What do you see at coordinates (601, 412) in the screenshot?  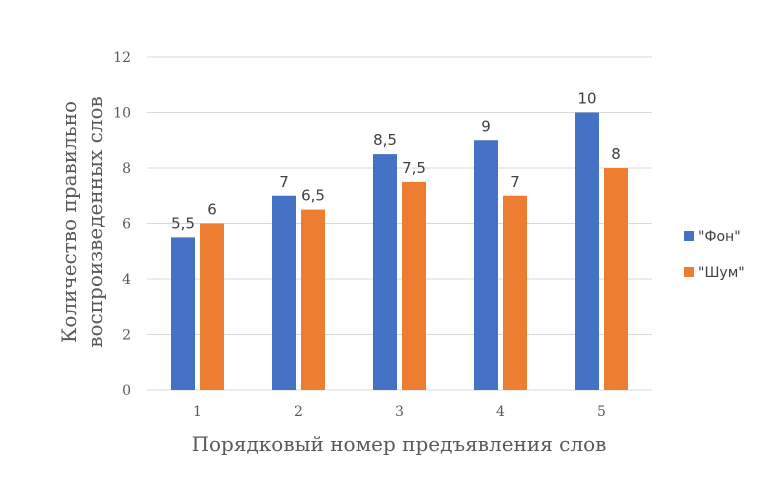 I see `x-tick-label: 5` at bounding box center [601, 412].